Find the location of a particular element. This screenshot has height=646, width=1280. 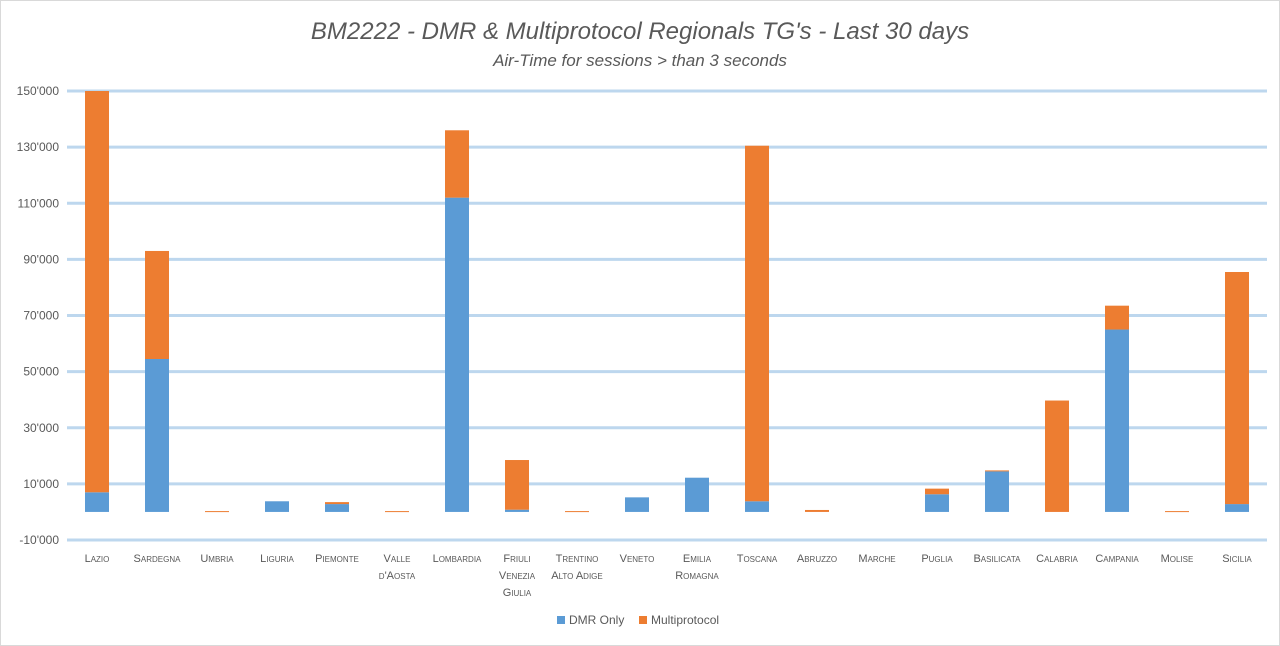

x-tick-label: Lazio is located at coordinates (97, 559).